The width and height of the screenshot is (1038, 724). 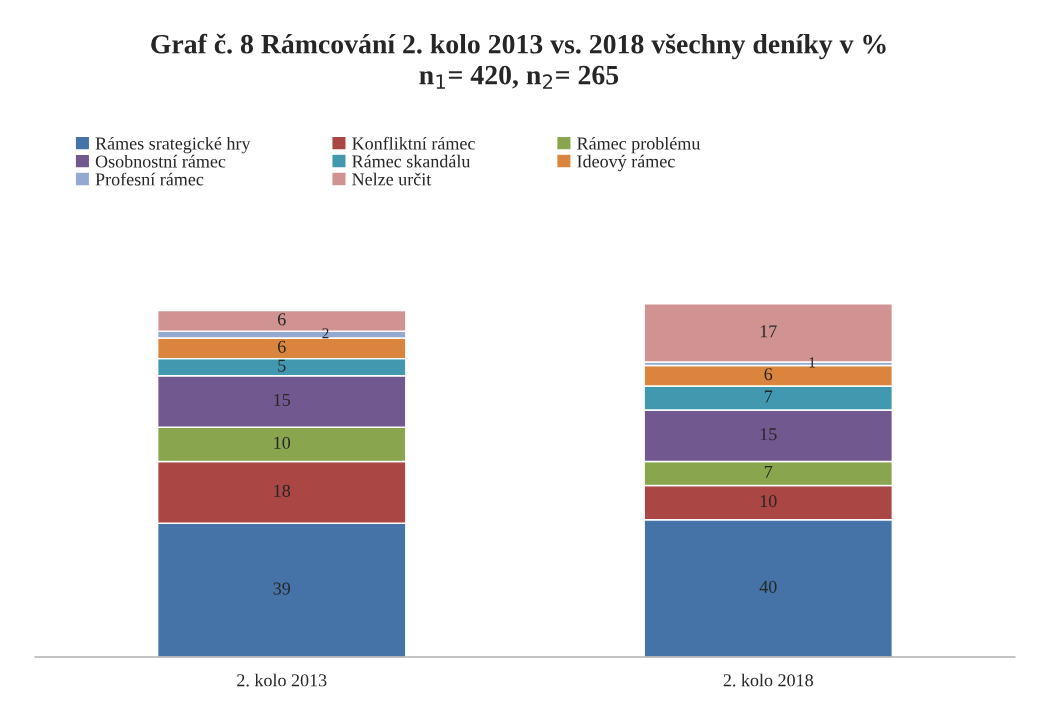 What do you see at coordinates (768, 680) in the screenshot?
I see `x-tick-label: 2. kolo 2018` at bounding box center [768, 680].